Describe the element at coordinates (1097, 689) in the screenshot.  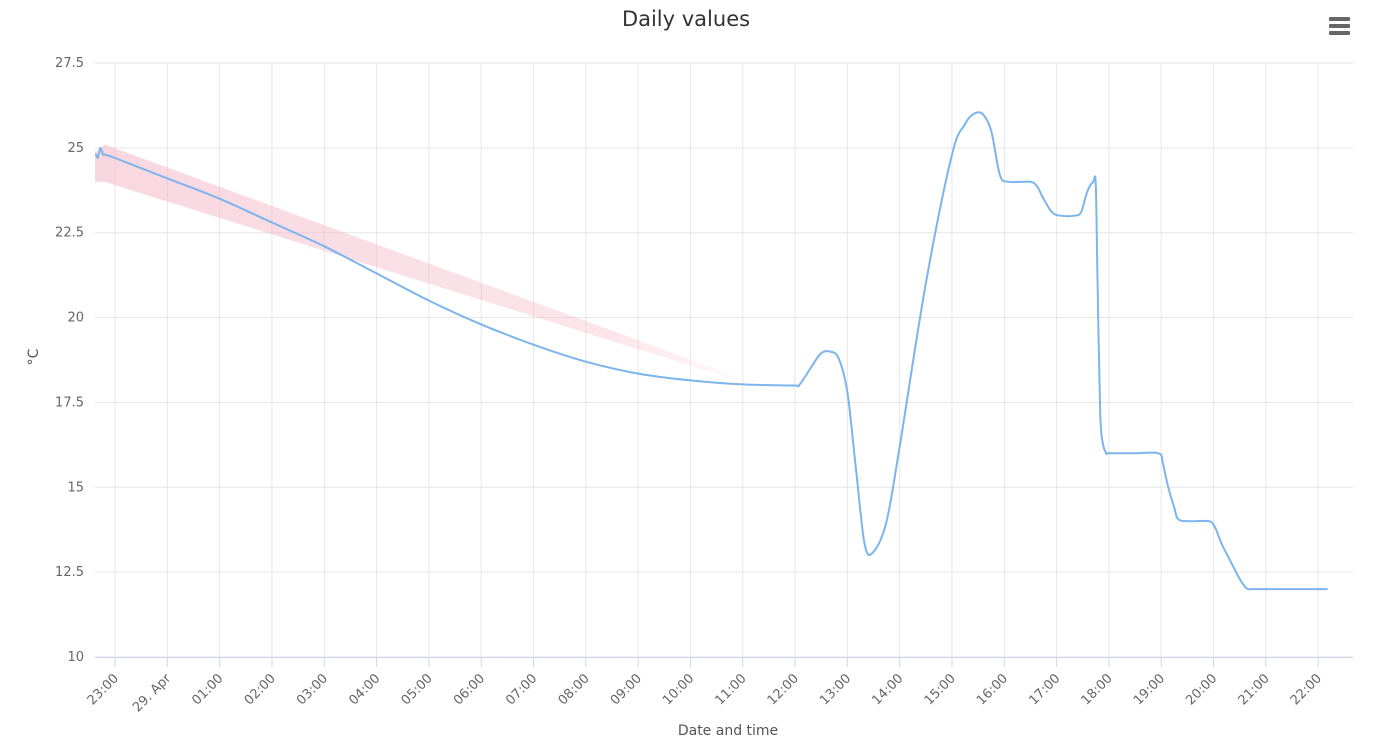
I see `x-tick-label: 18:00` at that location.